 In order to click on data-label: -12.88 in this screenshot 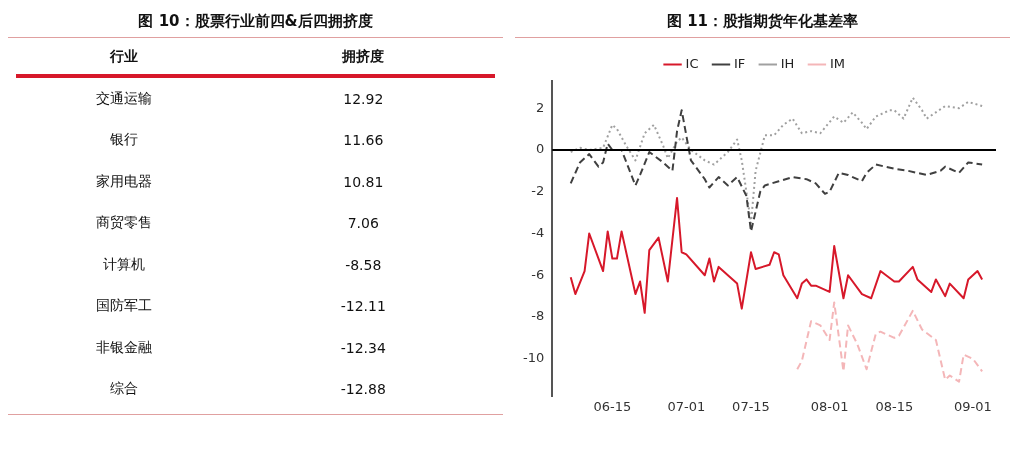, I will do `click(363, 389)`.